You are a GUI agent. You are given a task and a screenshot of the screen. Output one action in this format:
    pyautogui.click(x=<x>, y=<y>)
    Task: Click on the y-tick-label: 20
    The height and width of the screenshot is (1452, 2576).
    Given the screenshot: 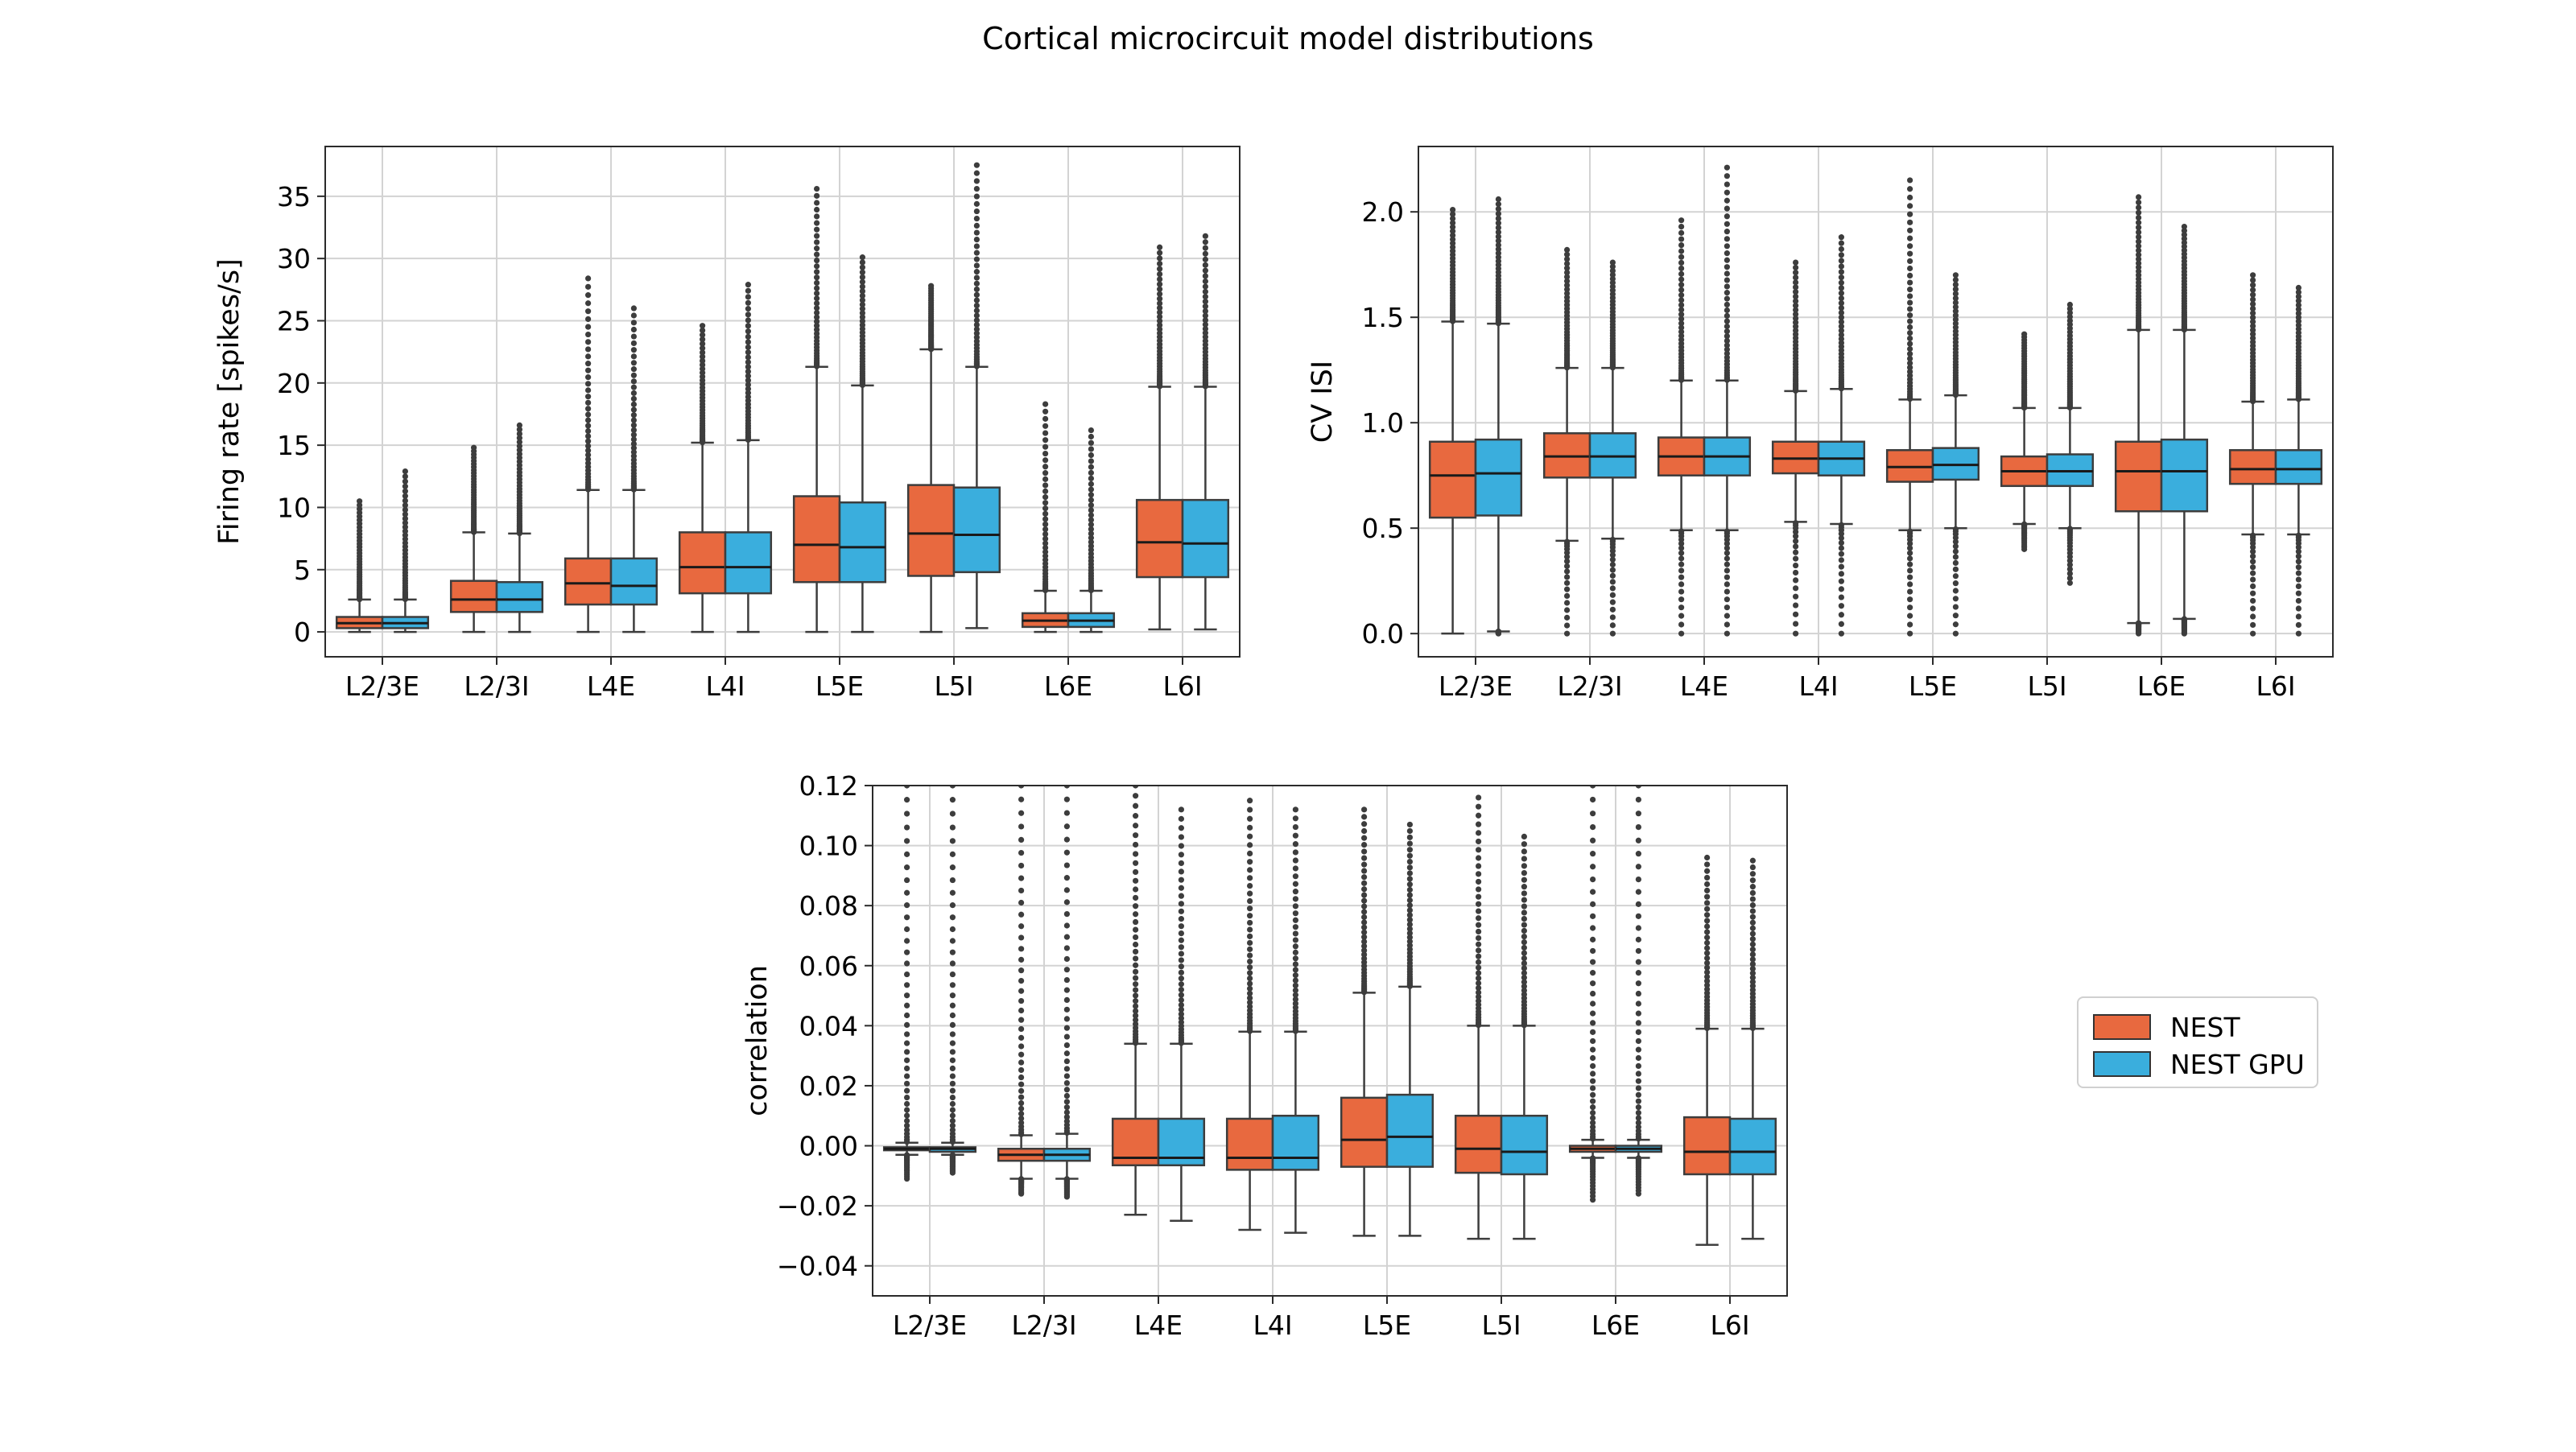 What is the action you would take?
    pyautogui.click(x=294, y=384)
    